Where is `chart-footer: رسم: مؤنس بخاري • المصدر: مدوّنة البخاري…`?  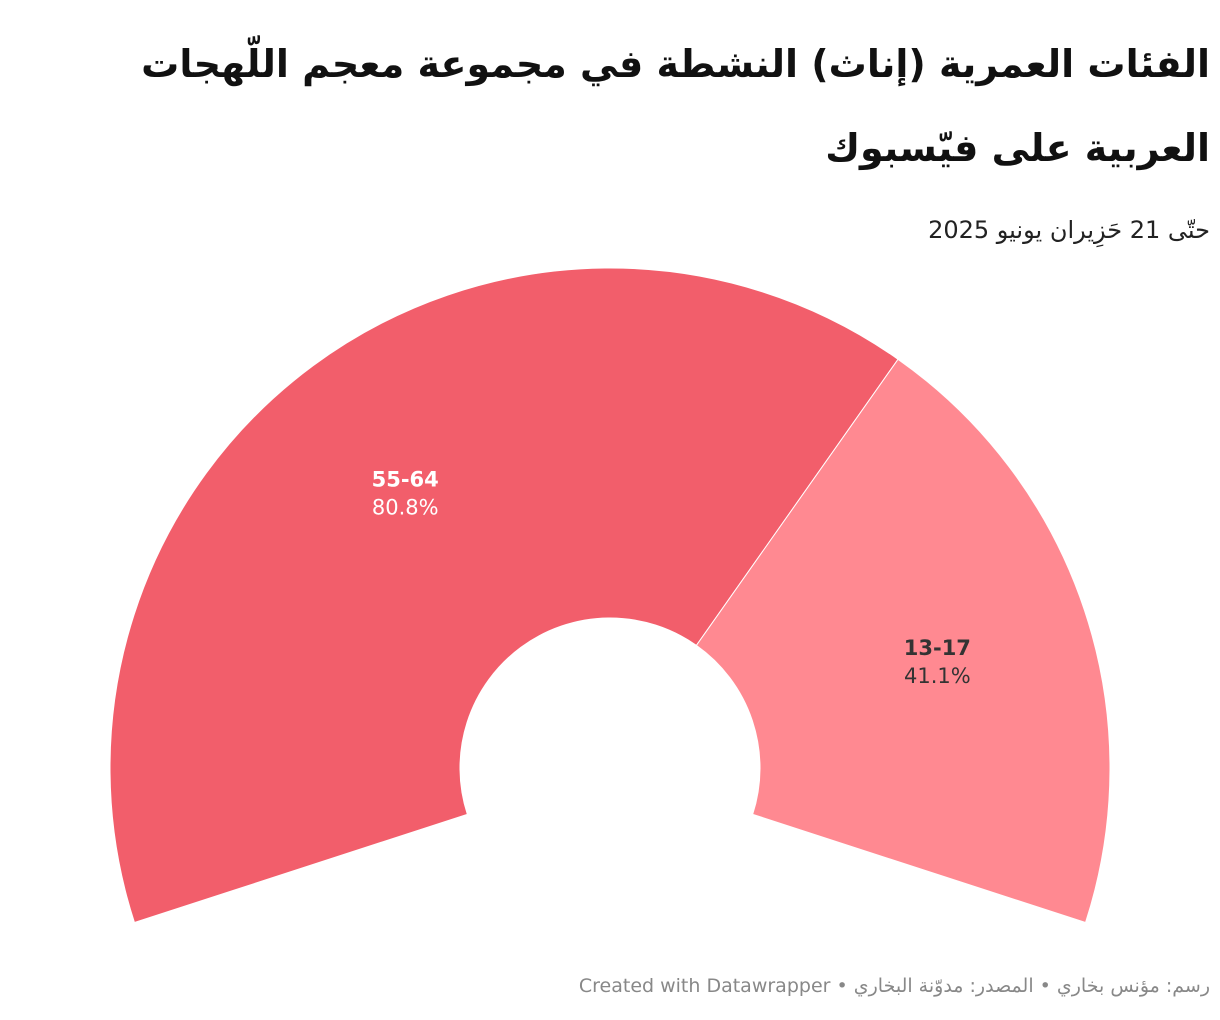
chart-footer: رسم: مؤنس بخاري • المصدر: مدوّنة البخاري… is located at coordinates (894, 986).